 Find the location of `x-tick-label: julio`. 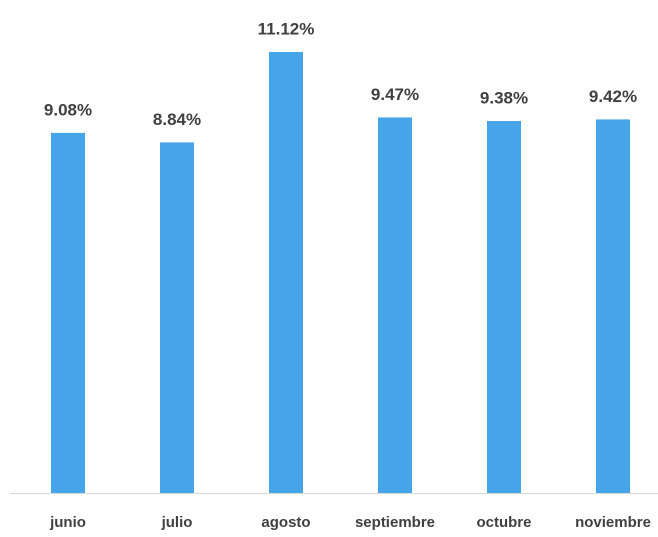

x-tick-label: julio is located at coordinates (177, 522).